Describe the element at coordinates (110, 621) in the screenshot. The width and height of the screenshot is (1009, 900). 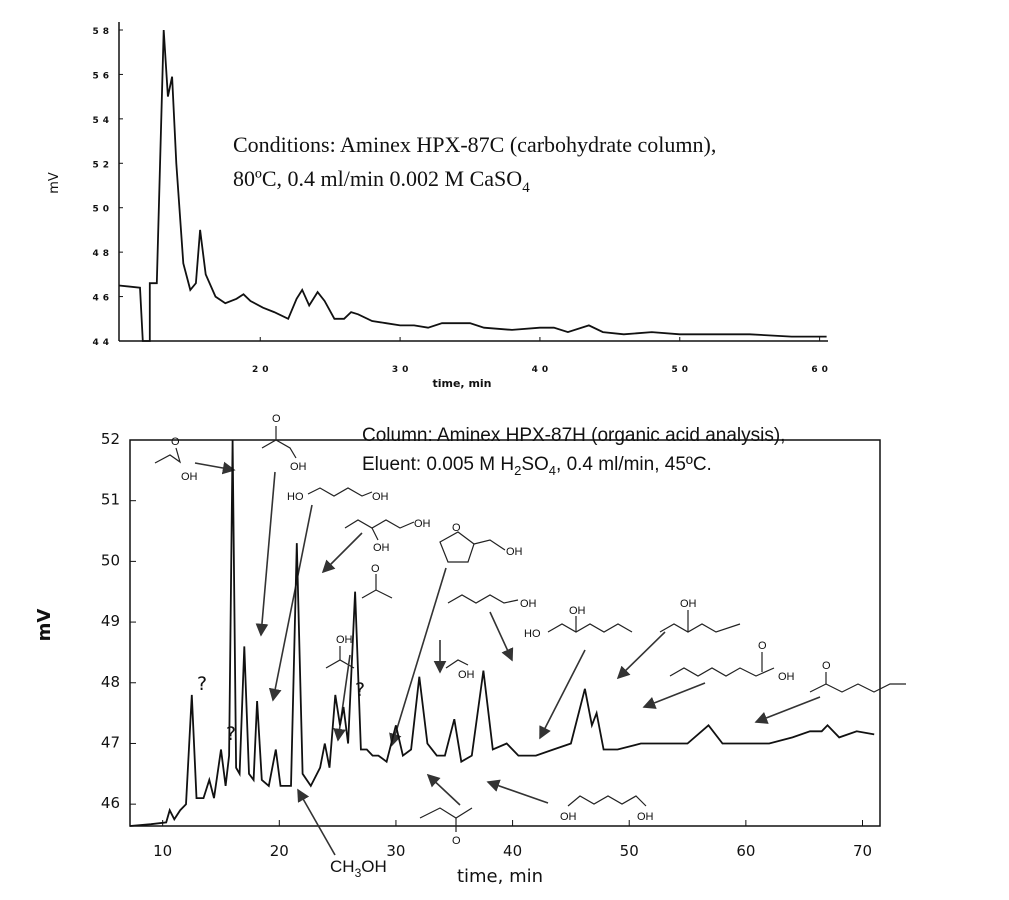
I see `y-tick-label: 49` at that location.